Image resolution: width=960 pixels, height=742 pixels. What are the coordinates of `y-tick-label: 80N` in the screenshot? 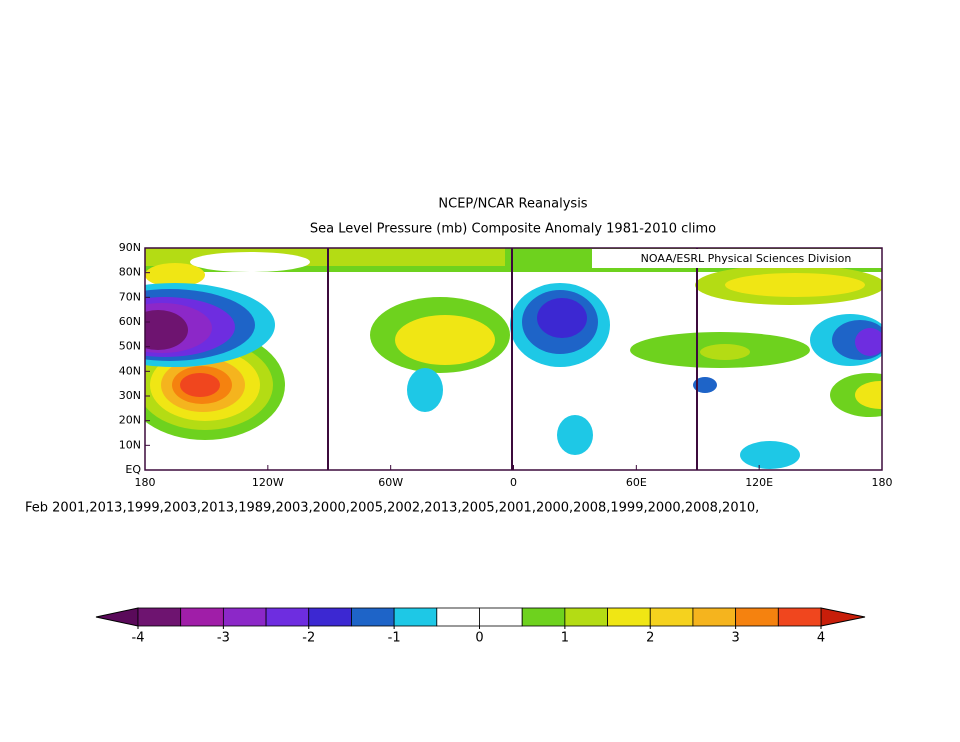 It's located at (130, 272).